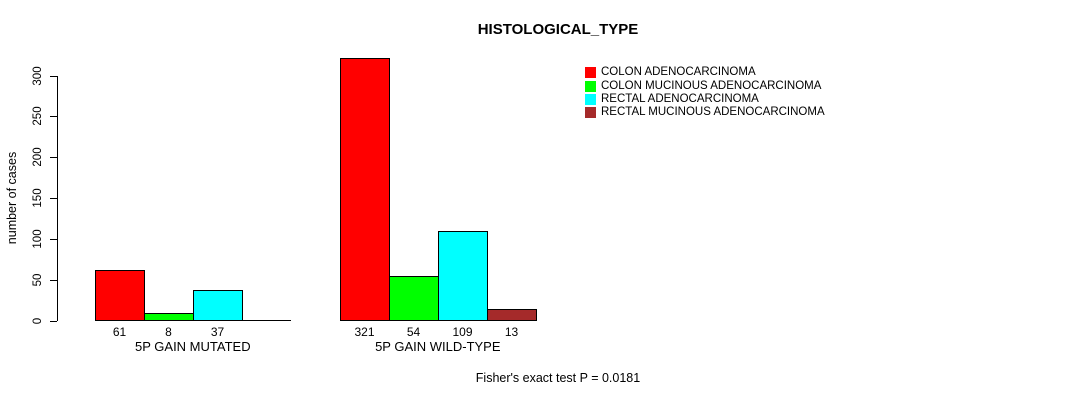 The width and height of the screenshot is (1090, 400). What do you see at coordinates (119, 332) in the screenshot?
I see `bar-value-label: 61` at bounding box center [119, 332].